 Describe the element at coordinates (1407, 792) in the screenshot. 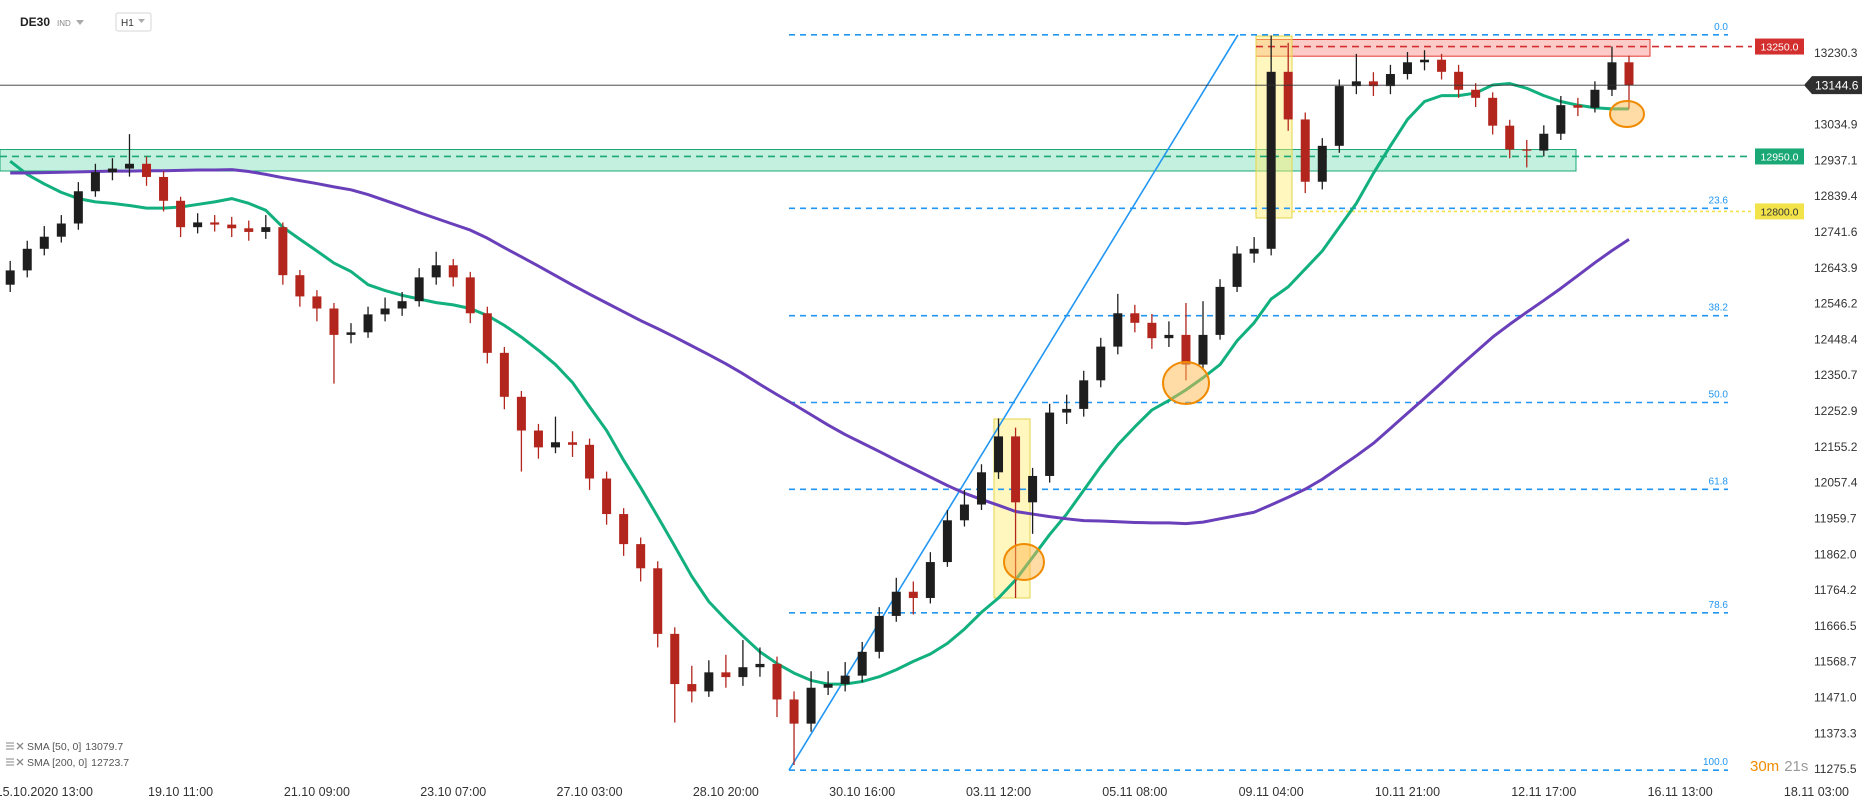

I see `x-tick-label: 10.11 21:00` at that location.